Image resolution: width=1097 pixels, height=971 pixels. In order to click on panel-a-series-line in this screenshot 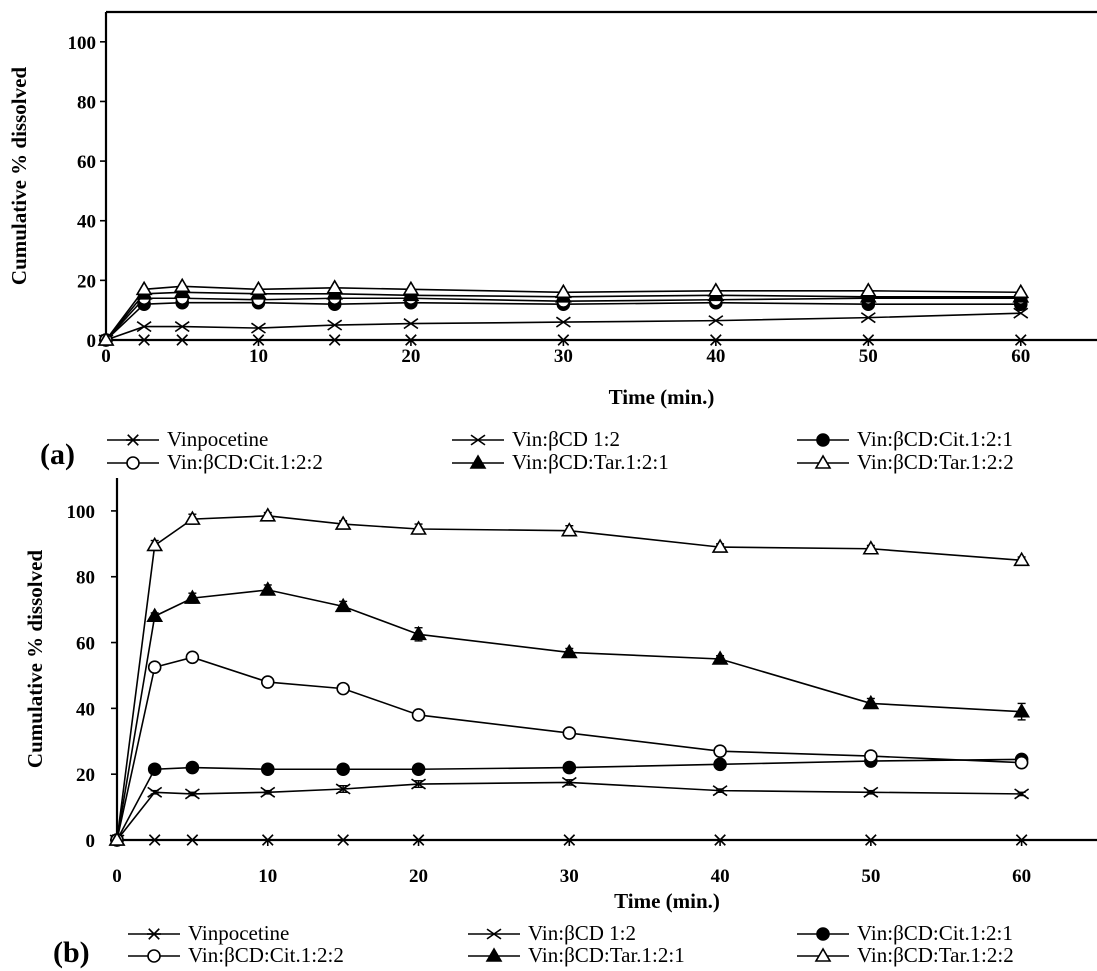, I will do `click(563, 319)`.